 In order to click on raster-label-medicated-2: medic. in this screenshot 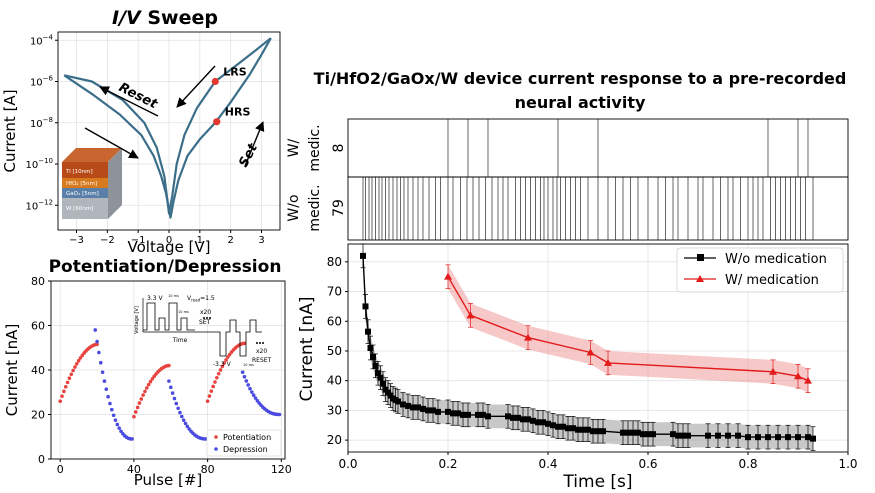, I will do `click(315, 147)`.